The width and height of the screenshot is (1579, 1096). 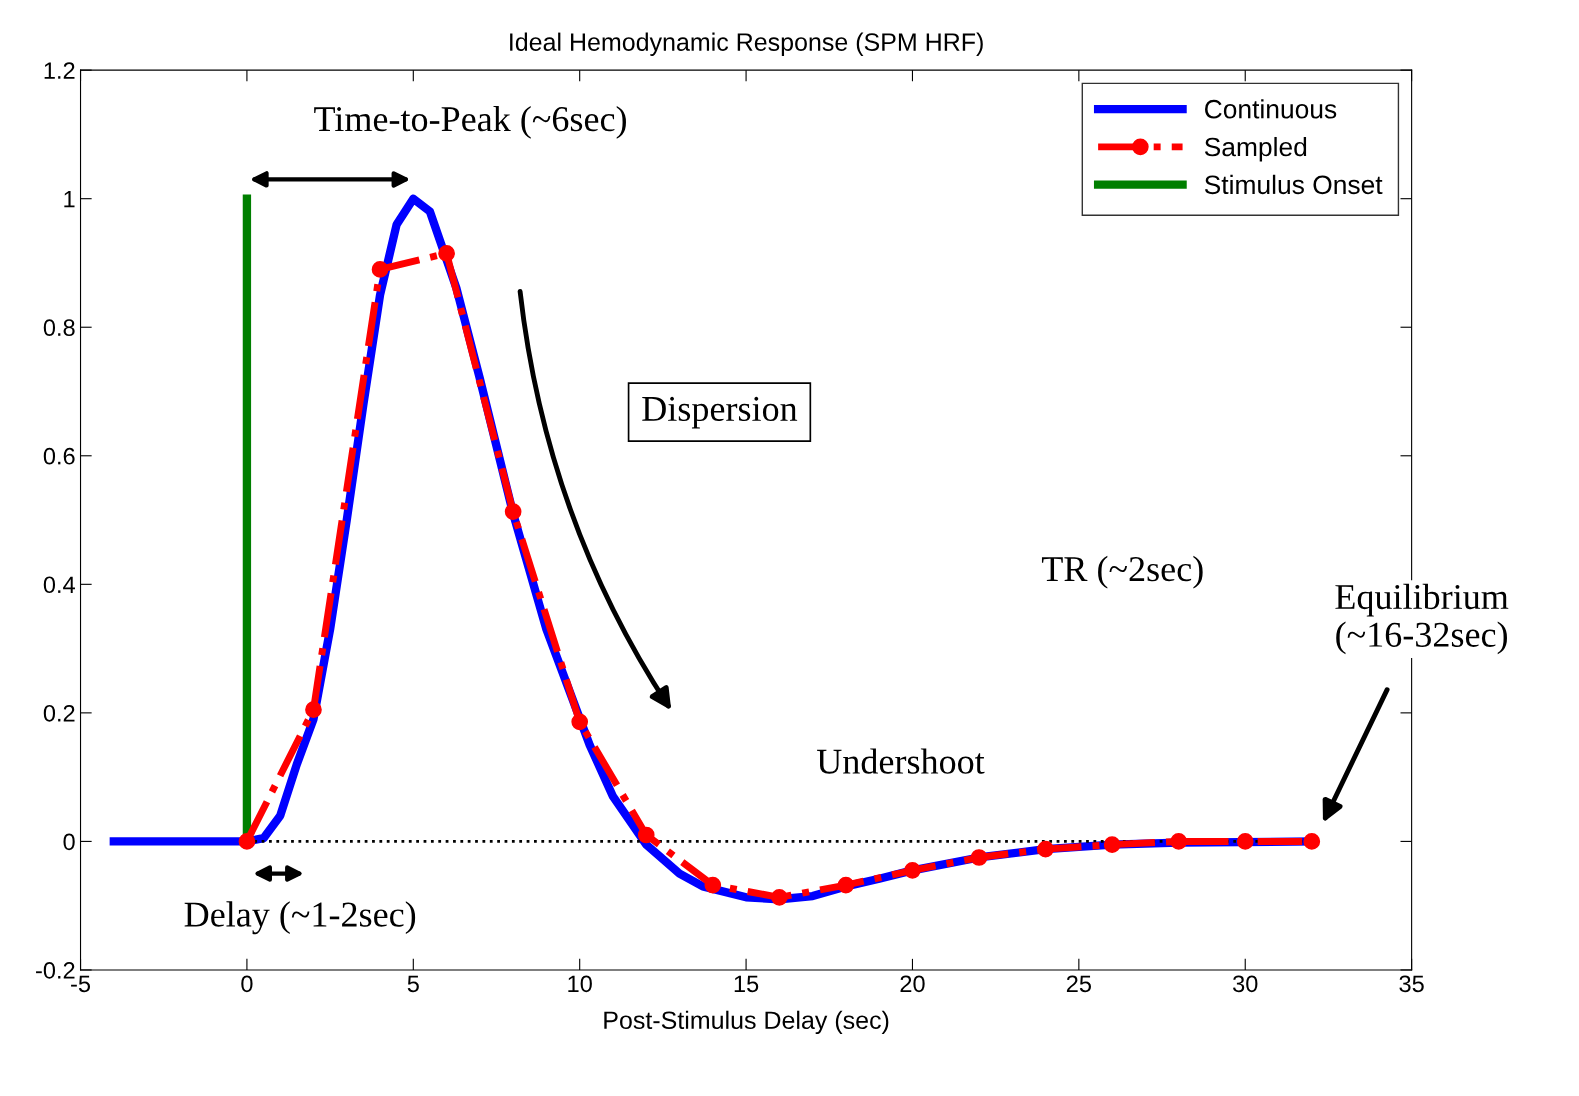 I want to click on x-tick-label: 0, so click(x=247, y=984).